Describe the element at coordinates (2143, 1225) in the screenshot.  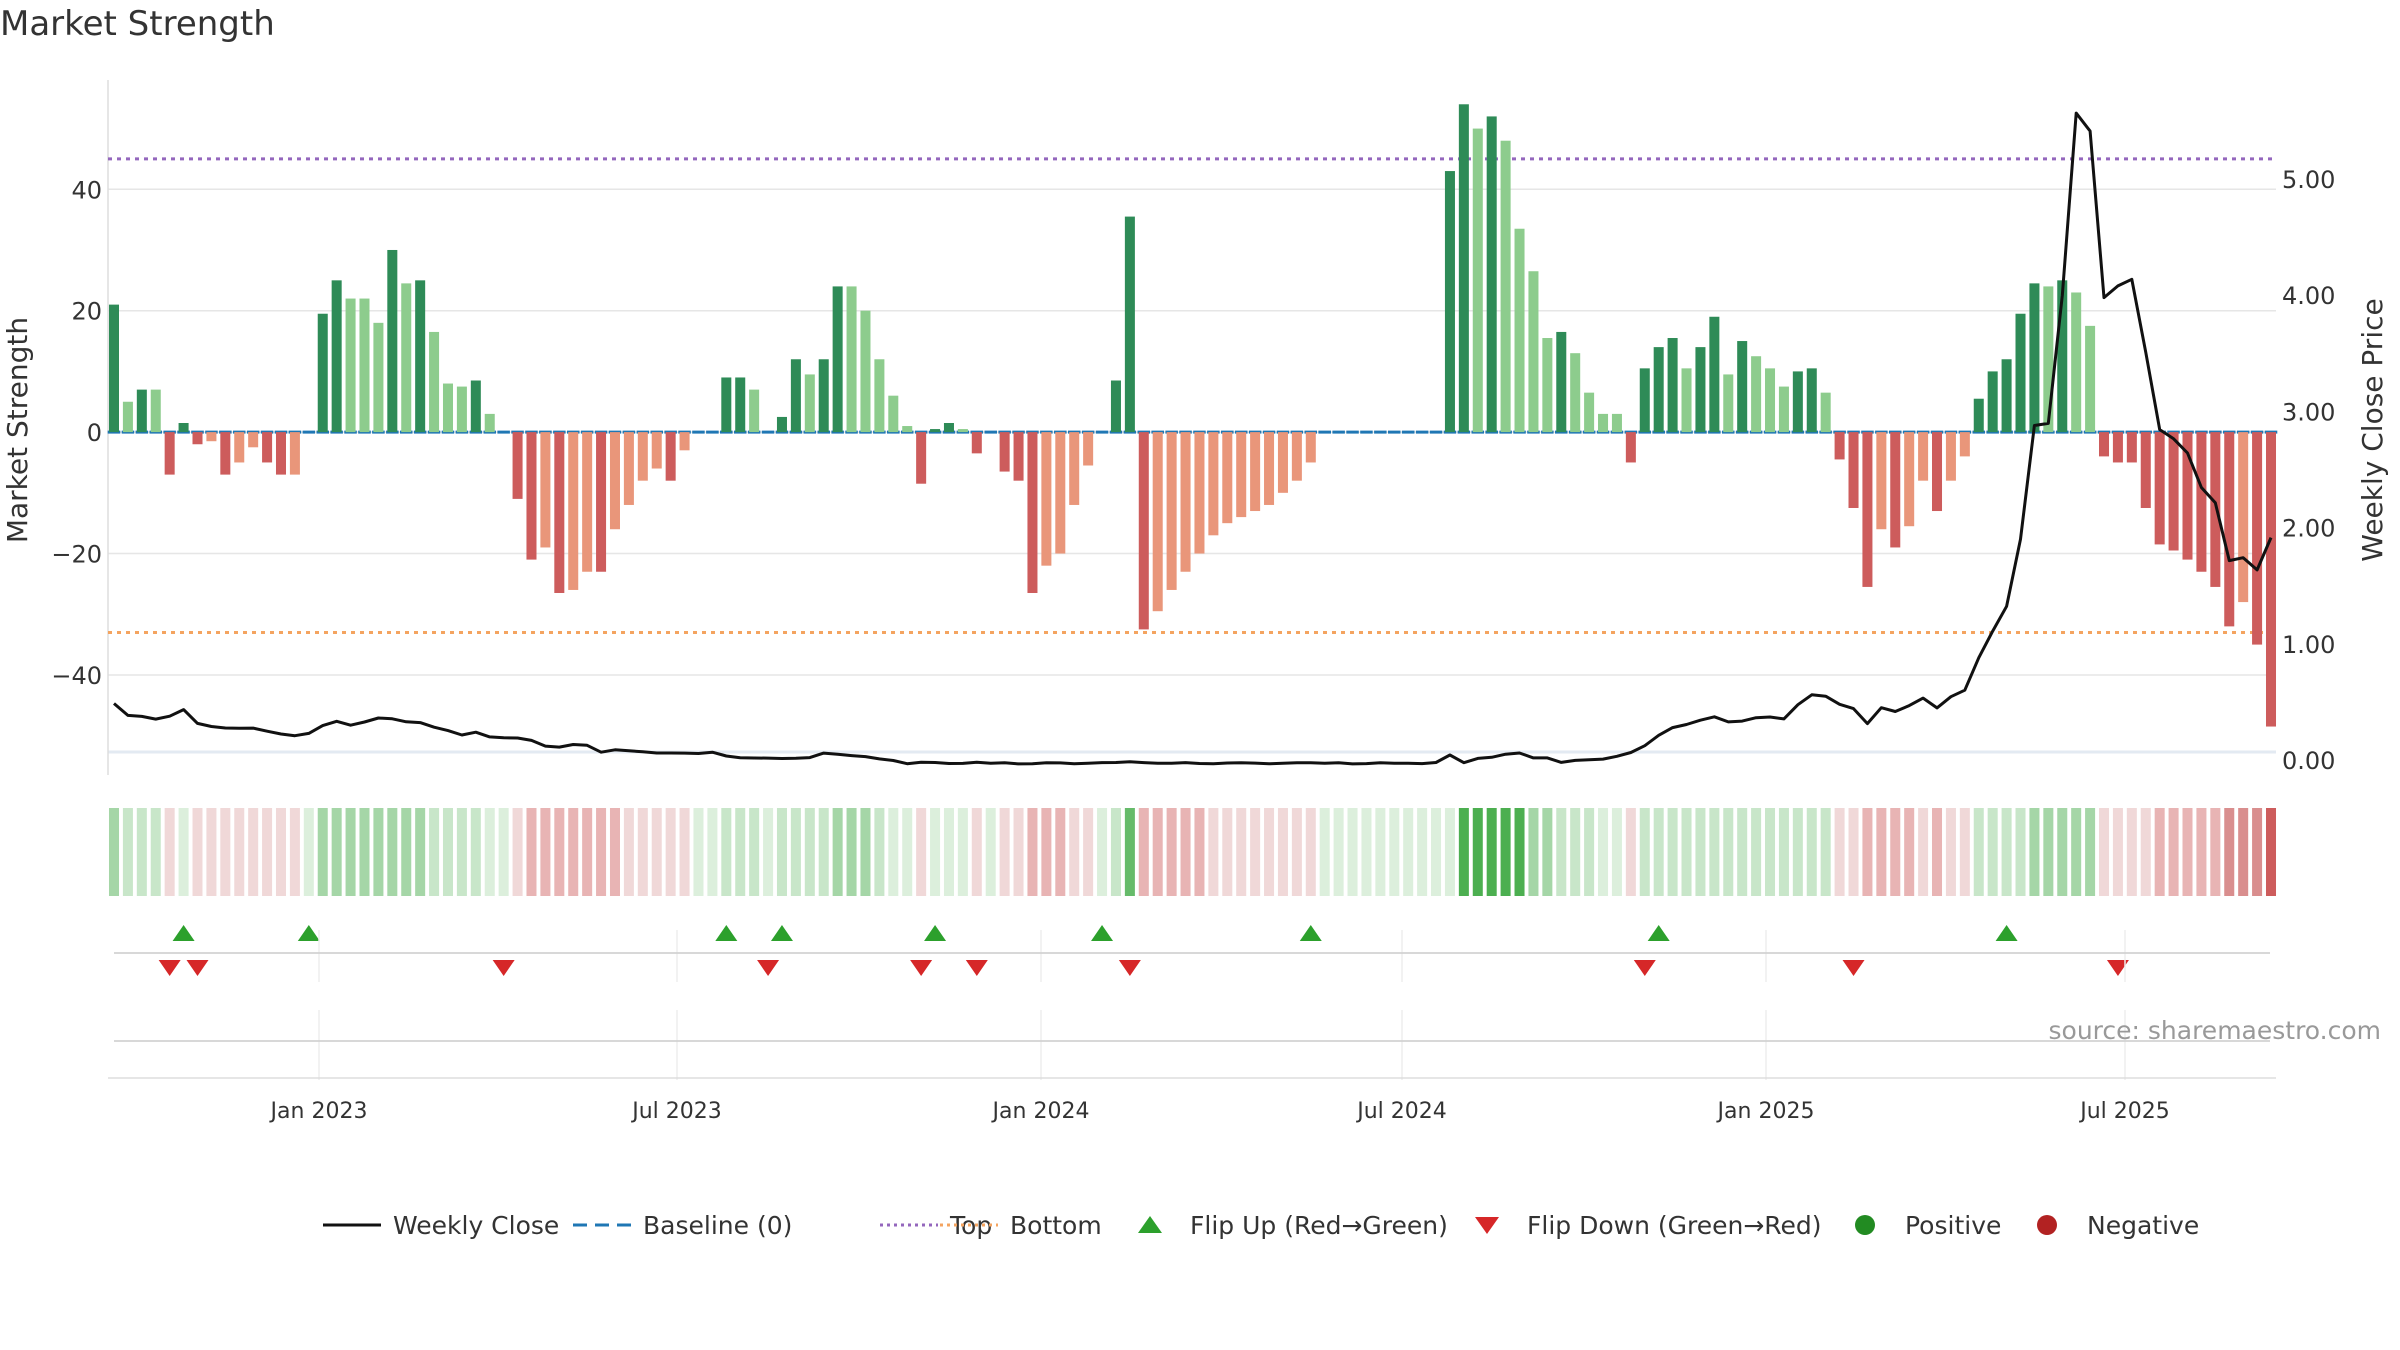
I see `legend-label: Negative` at that location.